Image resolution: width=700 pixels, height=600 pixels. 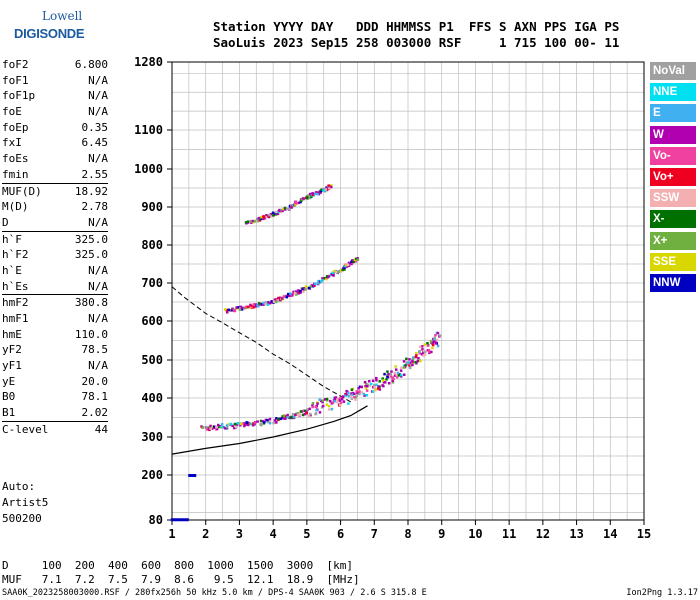 I want to click on param-row: MUF(D) 18.92, so click(x=55, y=192).